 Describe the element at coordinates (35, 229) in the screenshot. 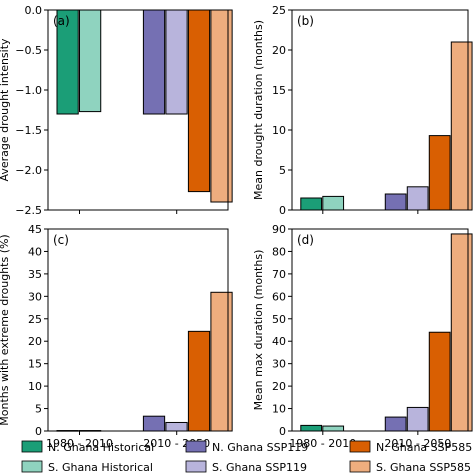

I see `y-tick-label: 45` at that location.